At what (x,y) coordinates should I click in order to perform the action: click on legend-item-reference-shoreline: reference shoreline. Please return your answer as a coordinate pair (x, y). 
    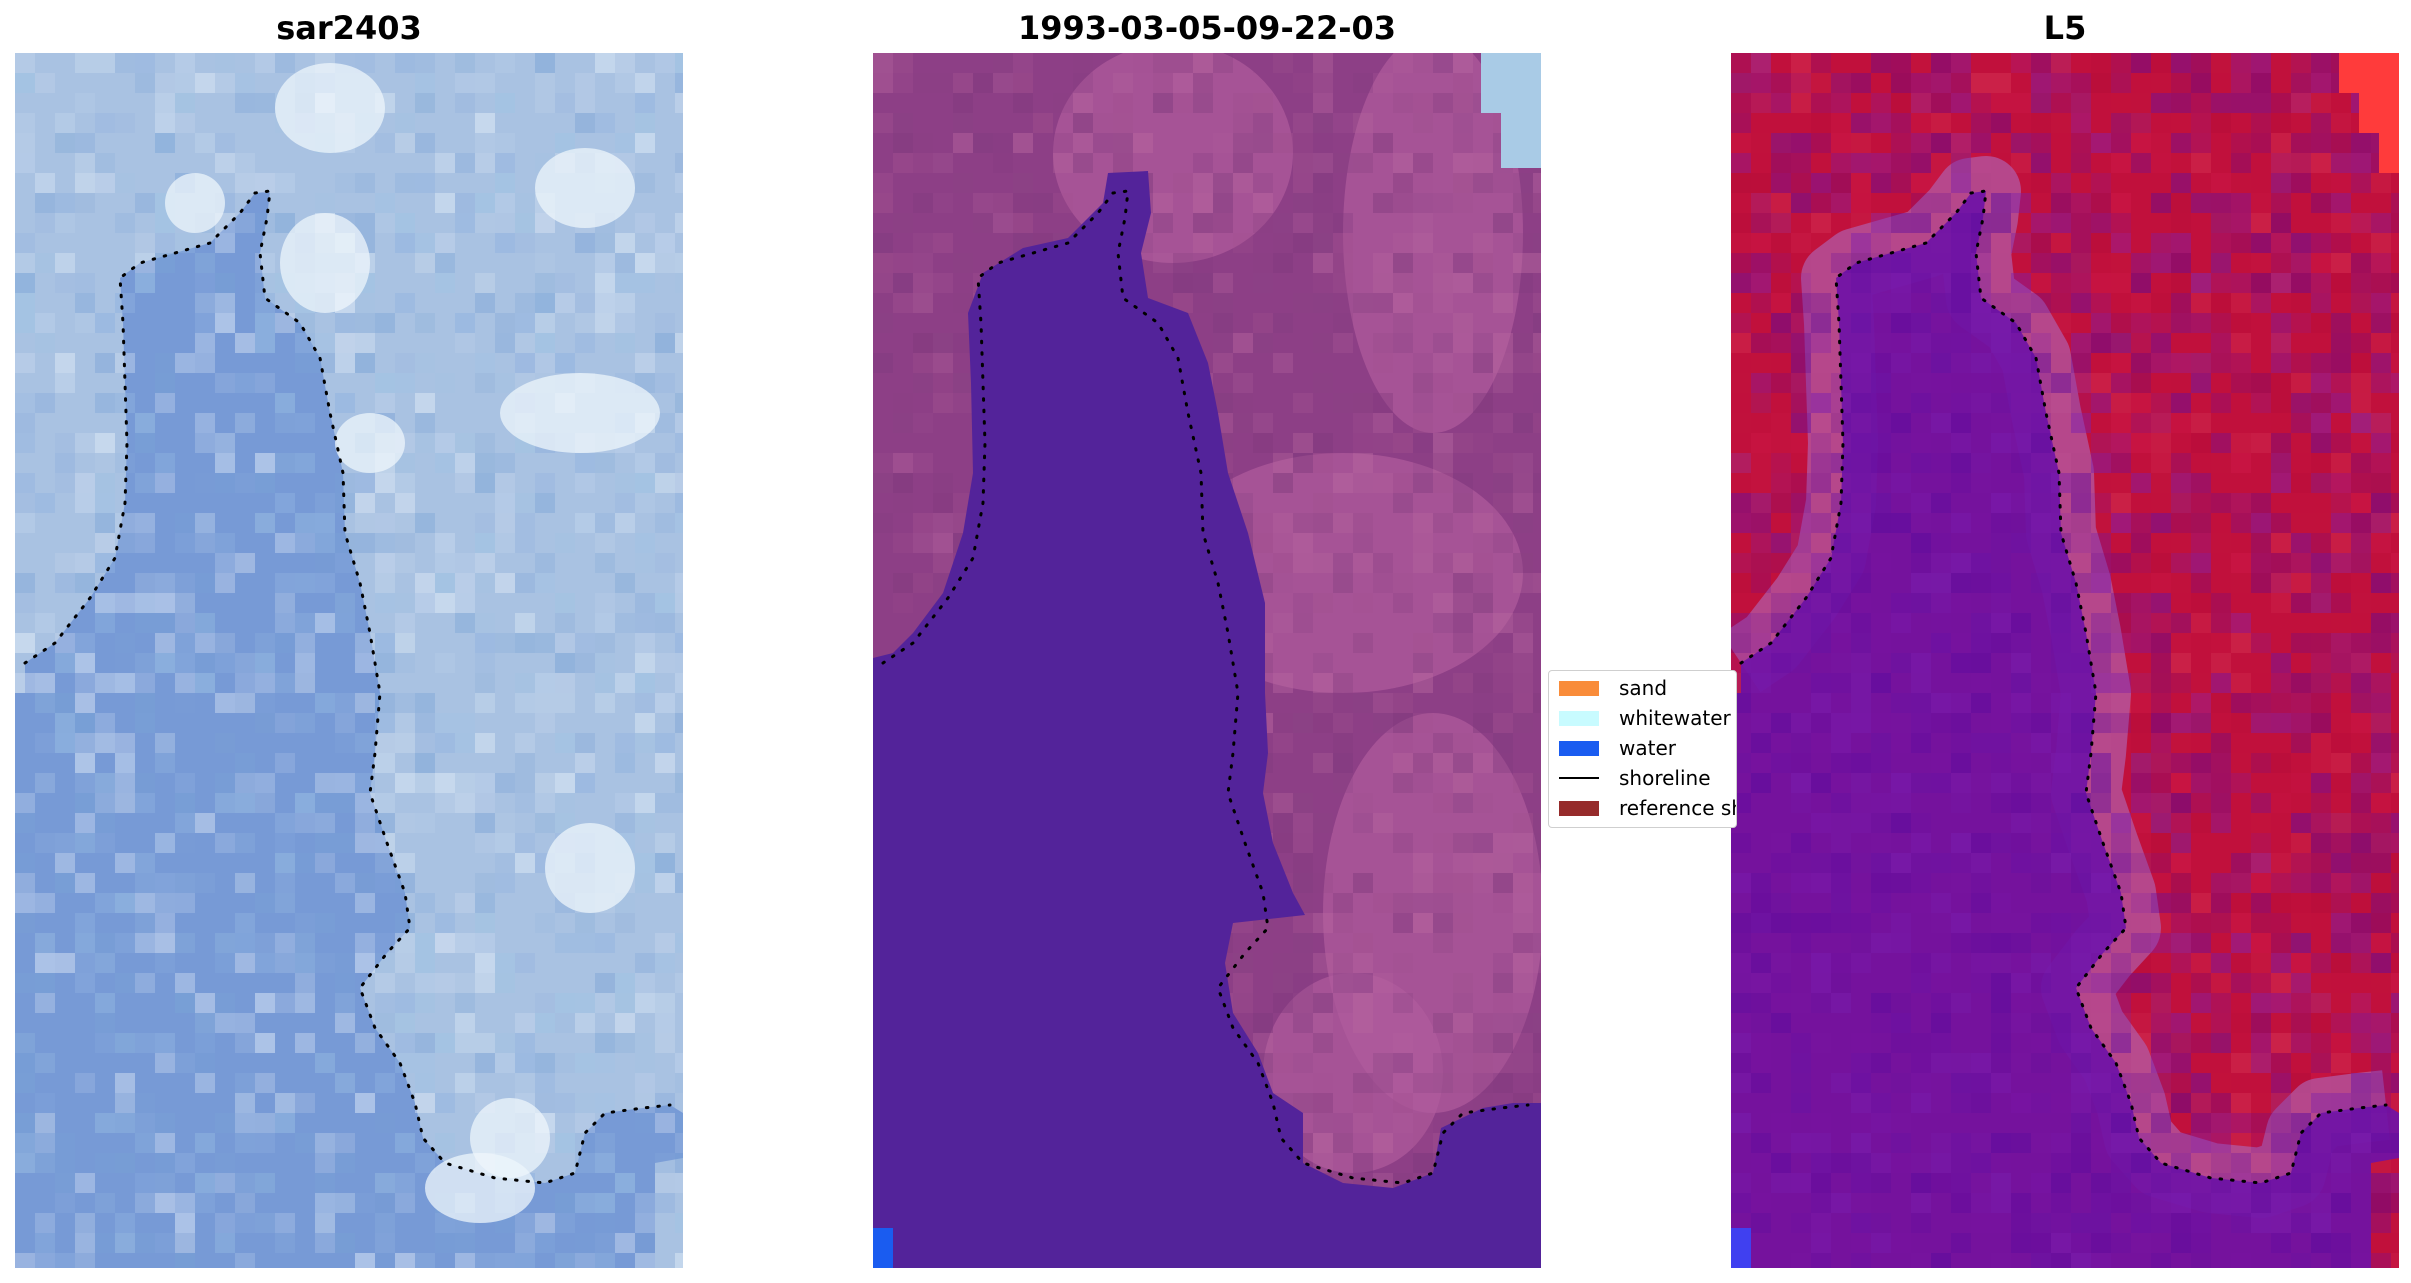
    Looking at the image, I should click on (1647, 808).